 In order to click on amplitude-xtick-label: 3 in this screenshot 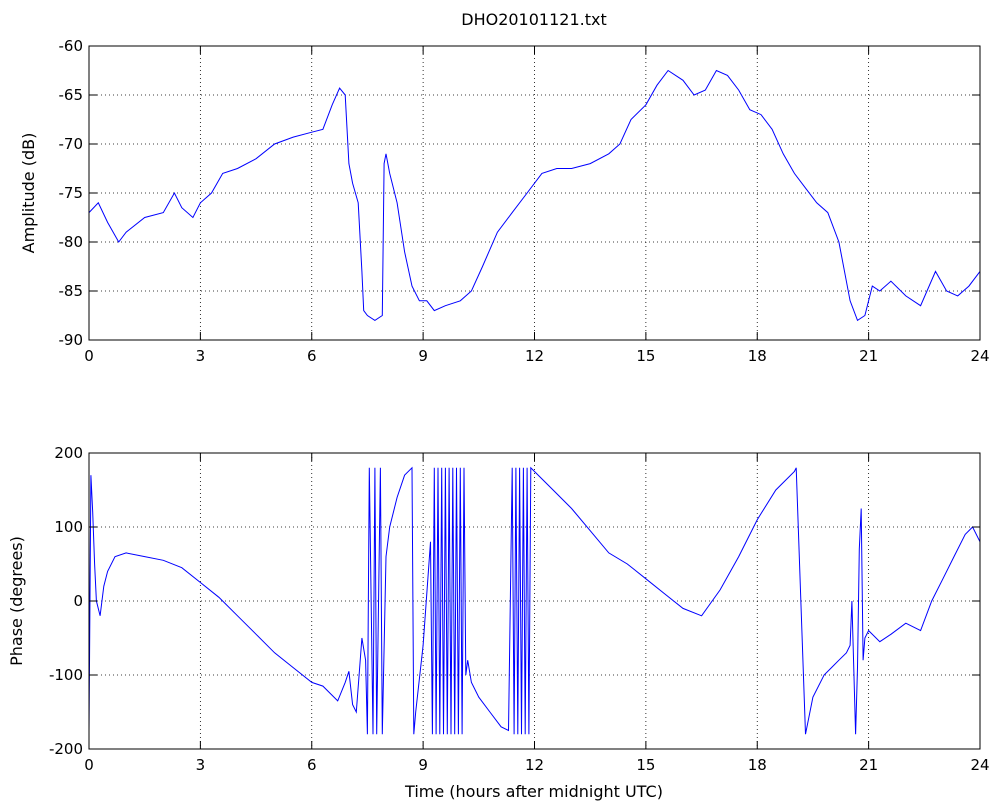, I will do `click(201, 356)`.